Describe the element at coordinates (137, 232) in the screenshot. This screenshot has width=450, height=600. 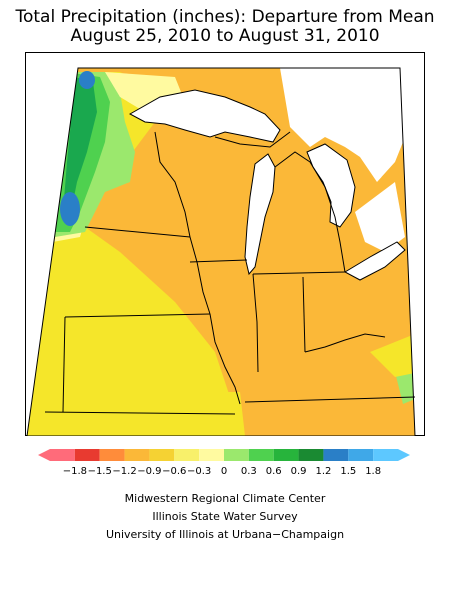
I see `minnesota-iowa-border` at that location.